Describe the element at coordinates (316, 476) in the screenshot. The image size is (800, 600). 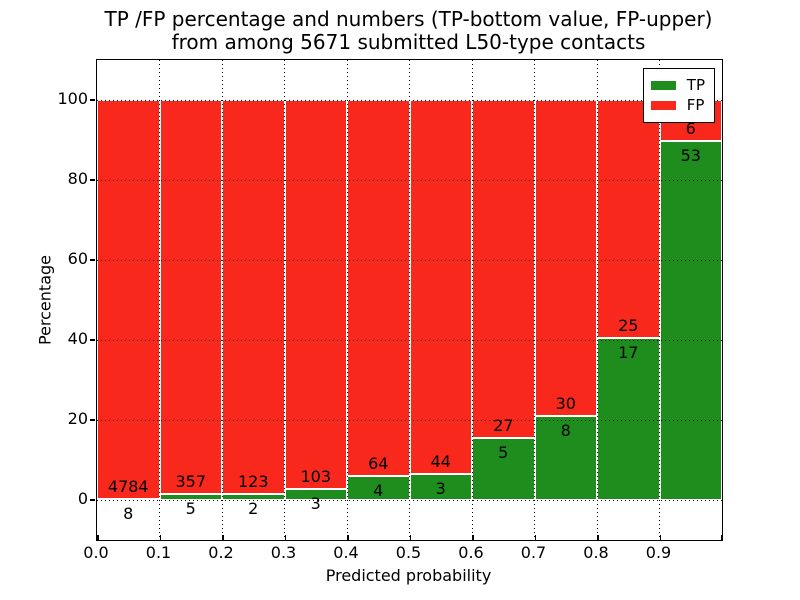
I see `bar-count-fp: 103` at that location.